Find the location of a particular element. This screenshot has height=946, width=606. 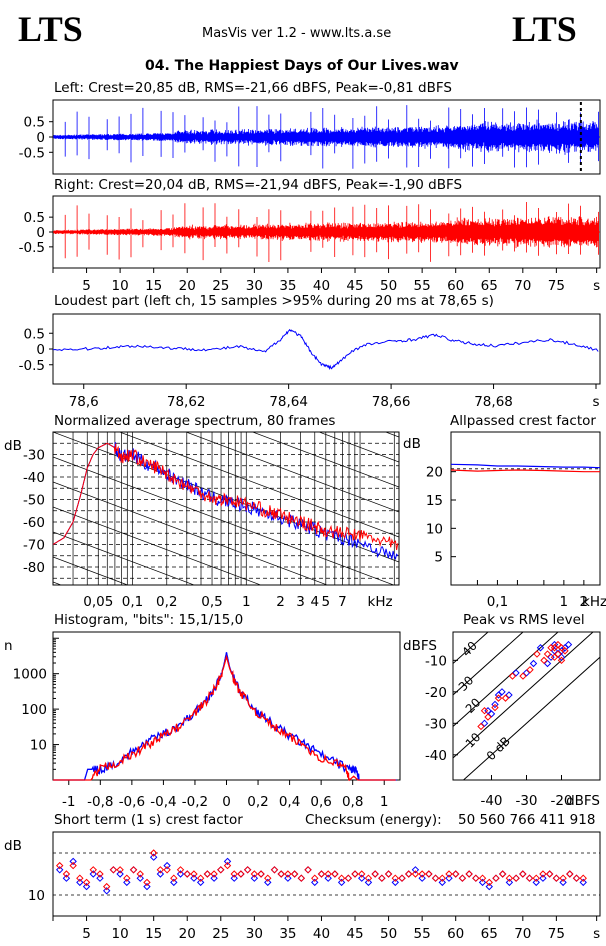

allpass-series-right is located at coordinates (525, 471).